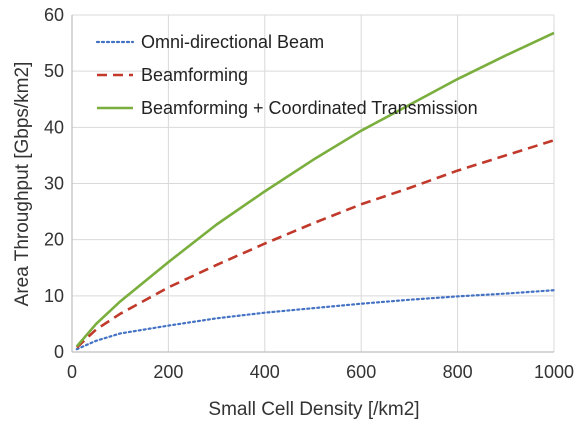 This screenshot has height=422, width=581. Describe the element at coordinates (59, 352) in the screenshot. I see `y-tick-label: 0` at that location.